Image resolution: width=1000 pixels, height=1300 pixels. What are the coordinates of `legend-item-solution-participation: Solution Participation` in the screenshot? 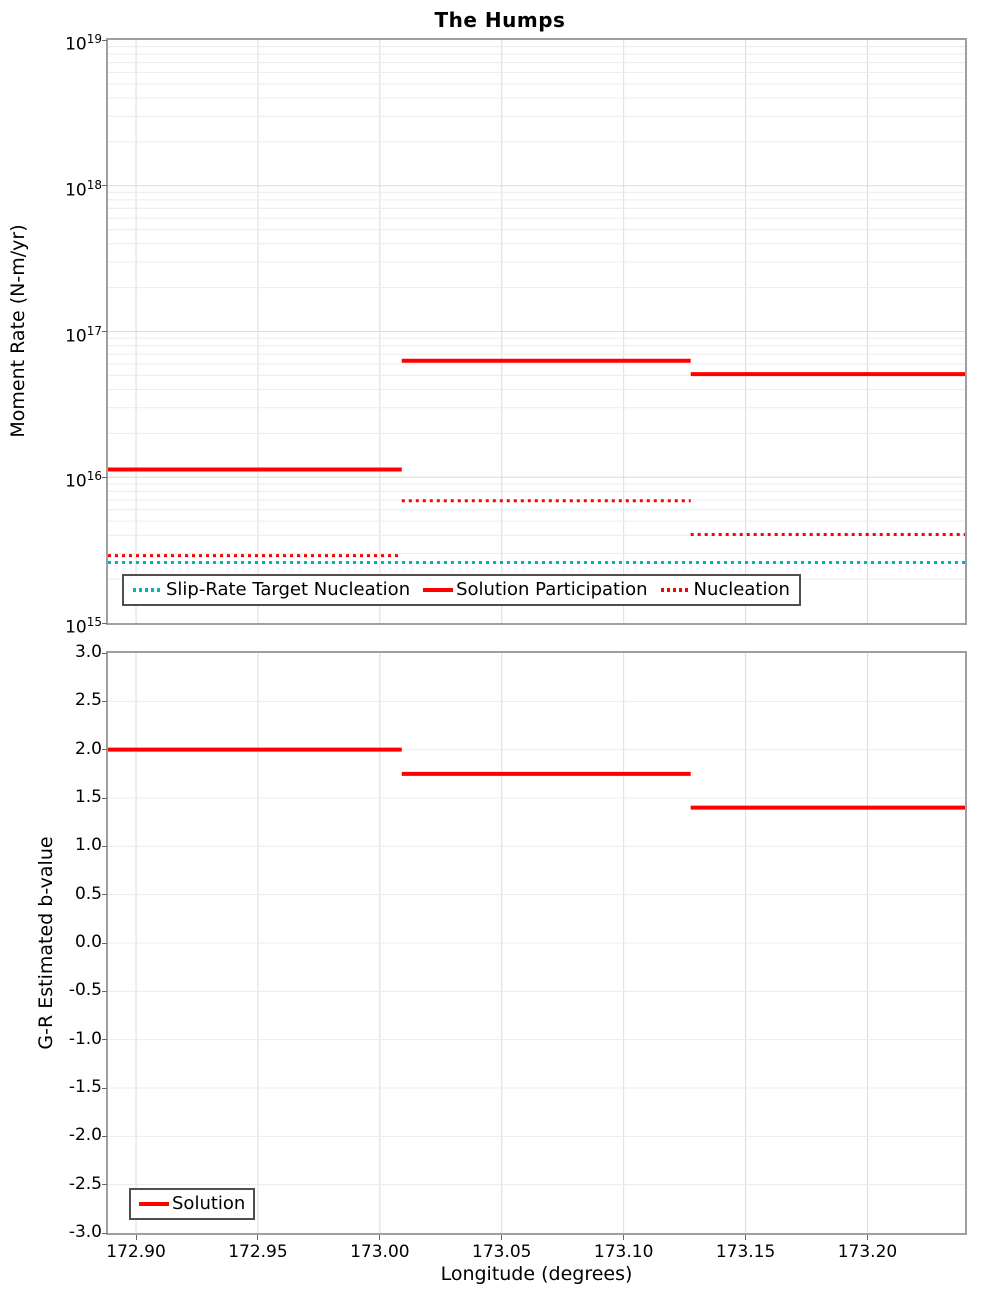 It's located at (535, 590).